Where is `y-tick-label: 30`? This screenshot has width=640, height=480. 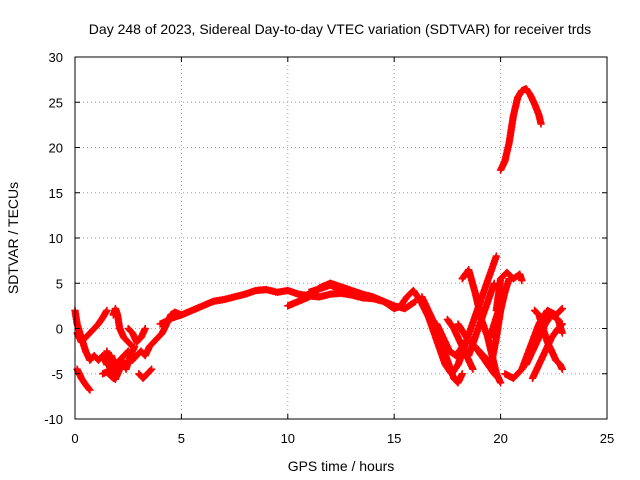 y-tick-label: 30 is located at coordinates (56, 57).